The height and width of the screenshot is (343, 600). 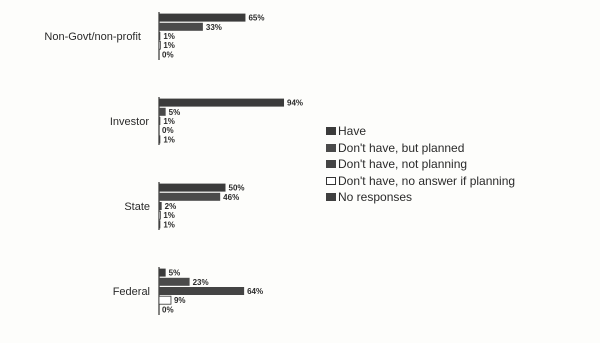 What do you see at coordinates (420, 131) in the screenshot?
I see `legend-item-have: Have` at bounding box center [420, 131].